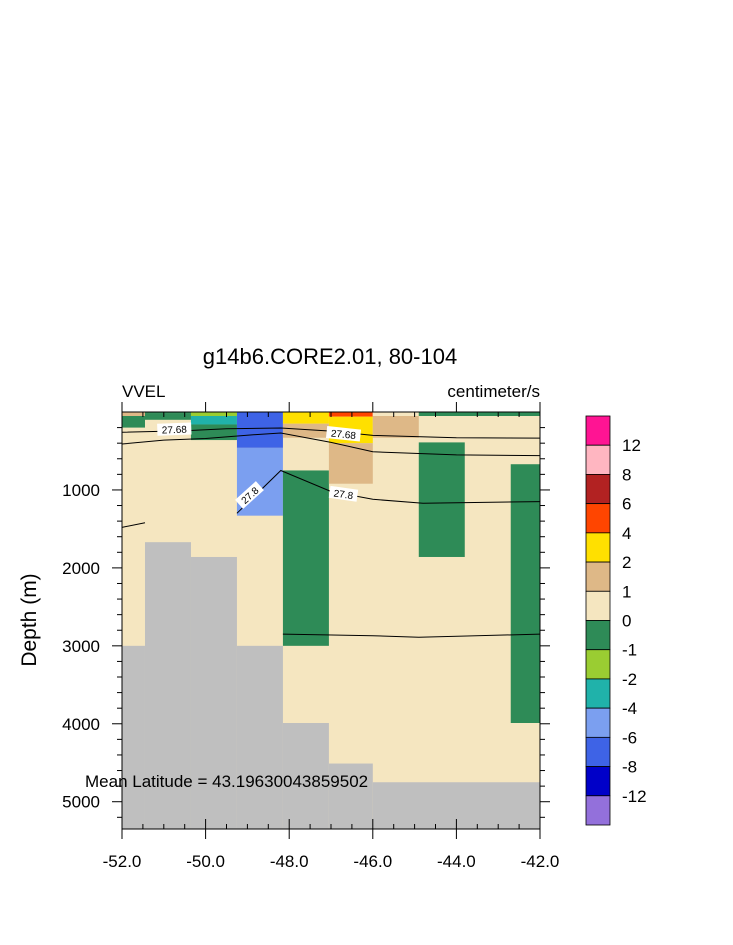  I want to click on x-tick-label: -50.0, so click(205, 861).